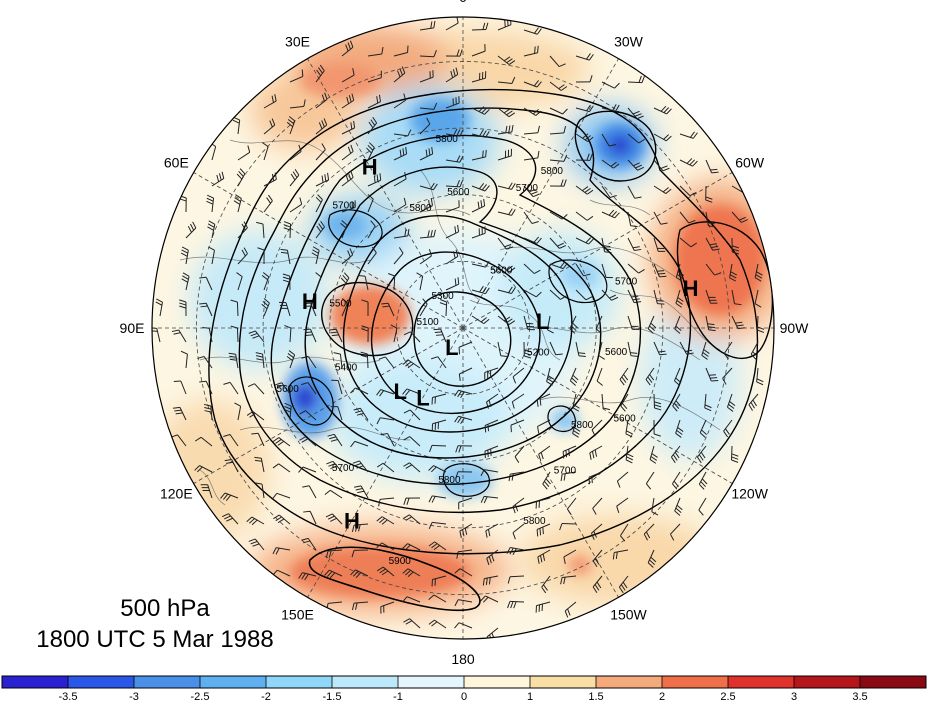 The image size is (928, 702). I want to click on colorbar-tick-label: 2.5, so click(727, 696).